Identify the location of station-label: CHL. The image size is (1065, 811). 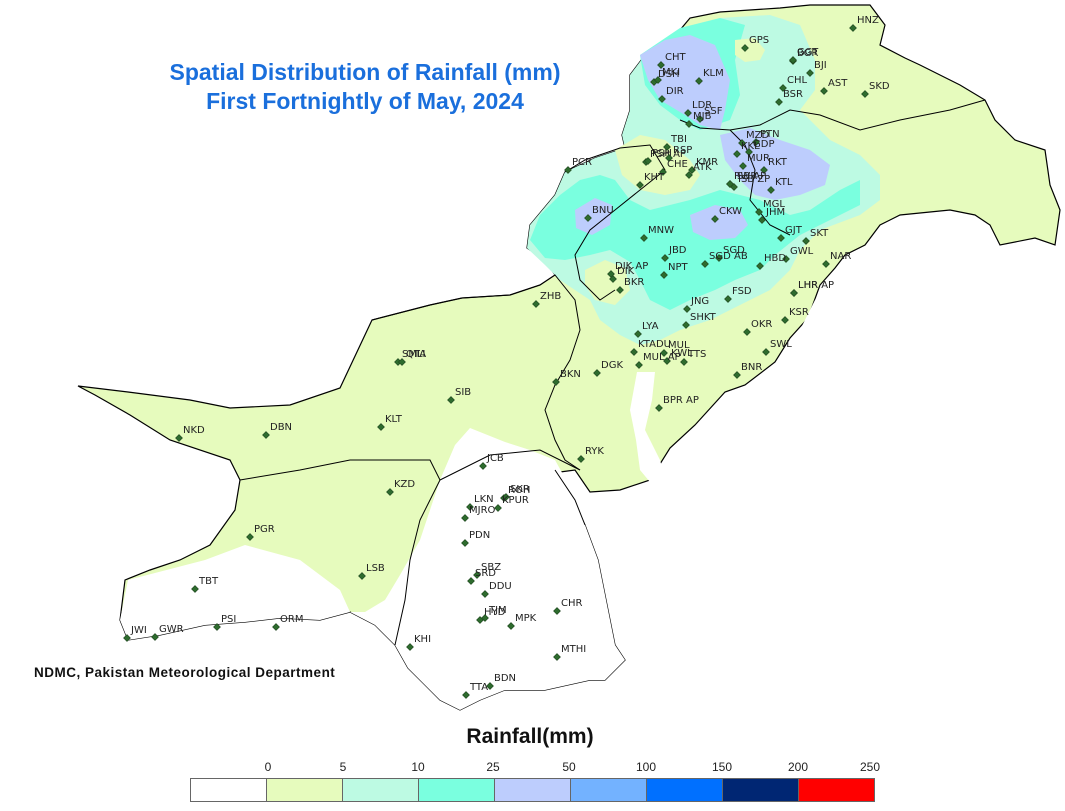
(797, 80).